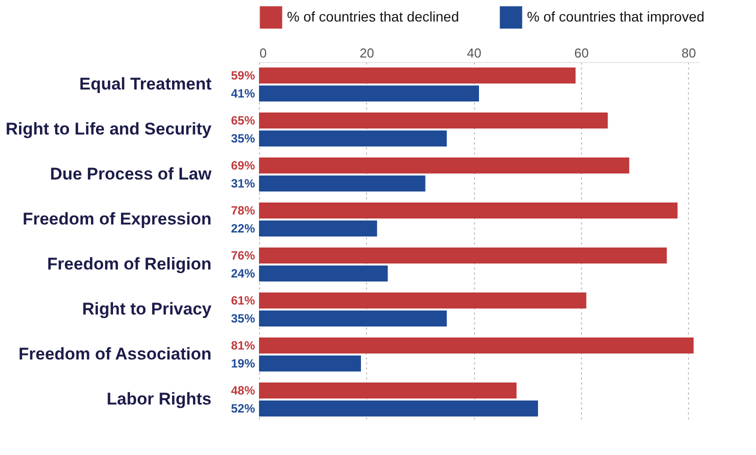 This screenshot has height=455, width=756. What do you see at coordinates (243, 165) in the screenshot?
I see `data-label: 69%` at bounding box center [243, 165].